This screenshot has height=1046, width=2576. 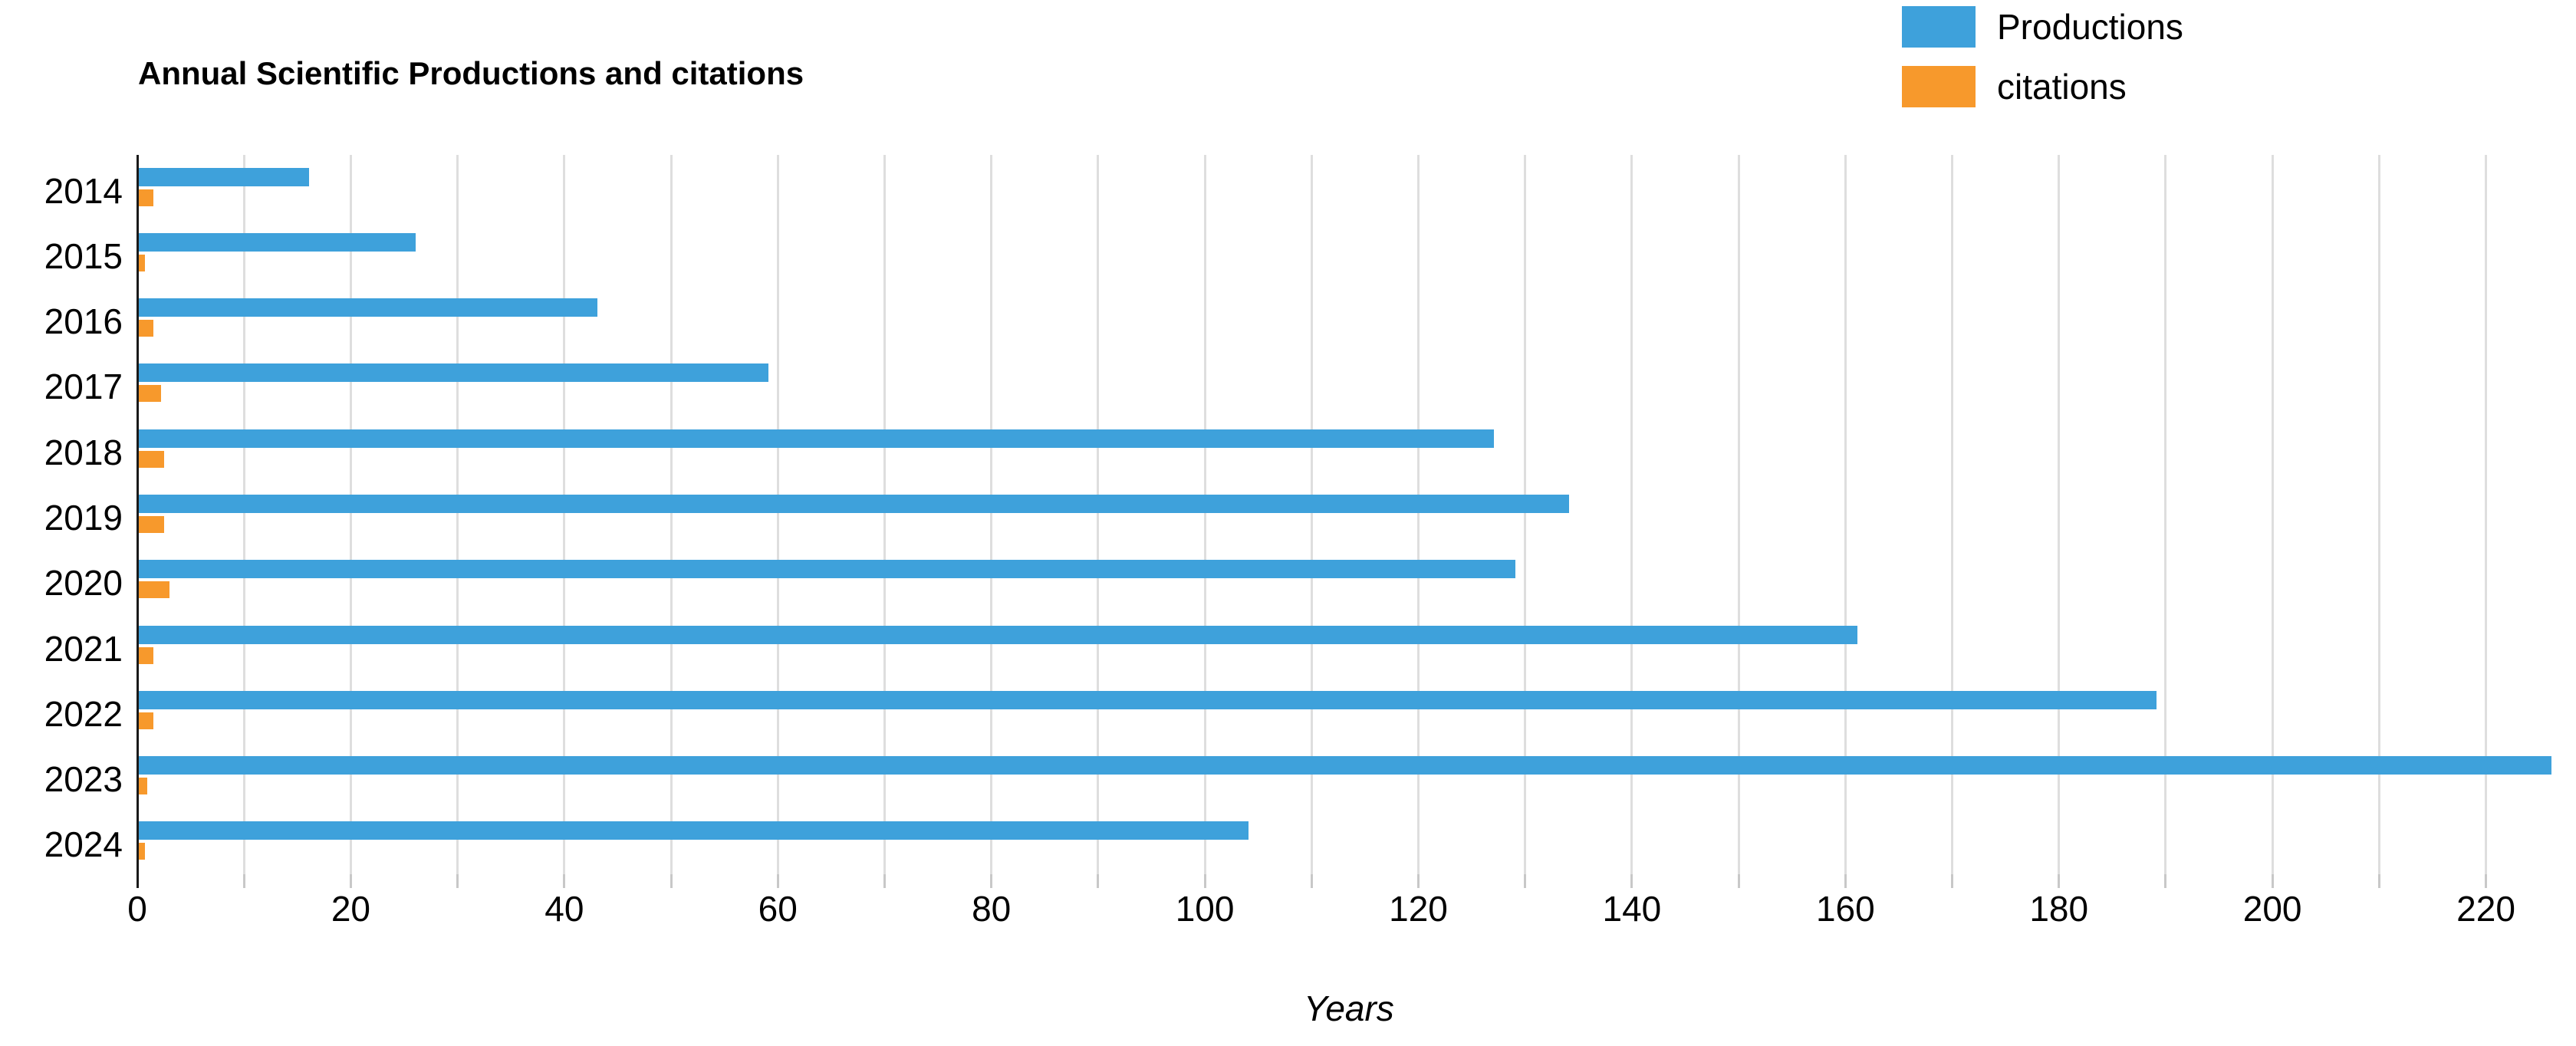 I want to click on bar-citations-2024, so click(x=141, y=851).